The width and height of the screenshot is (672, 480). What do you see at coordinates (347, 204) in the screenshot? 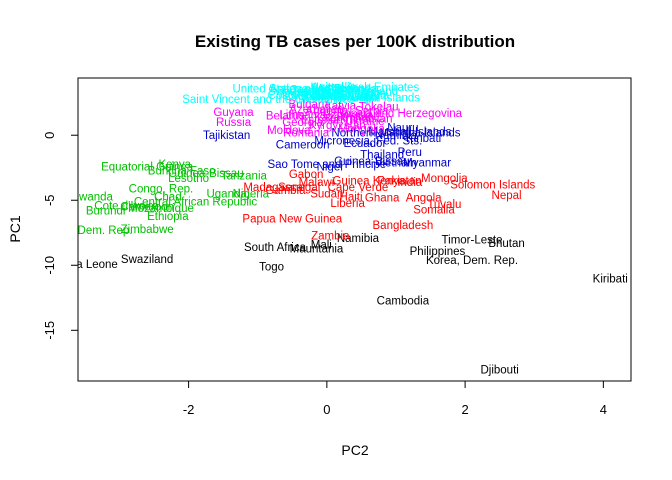
I see `point-label-cluster-2: Liberia` at bounding box center [347, 204].